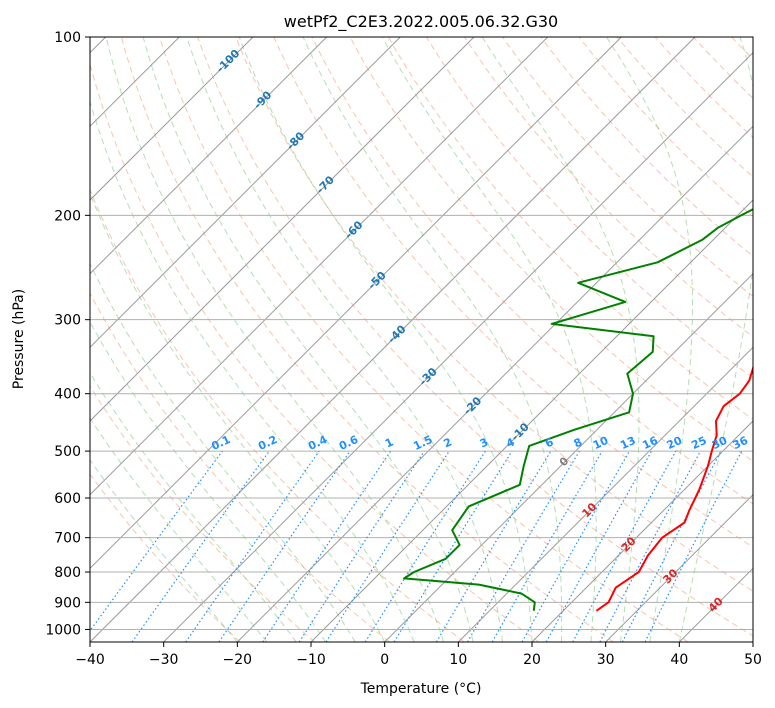 Image resolution: width=775 pixels, height=708 pixels. Describe the element at coordinates (348, 443) in the screenshot. I see `mixing-ratio-label: 0.6` at that location.